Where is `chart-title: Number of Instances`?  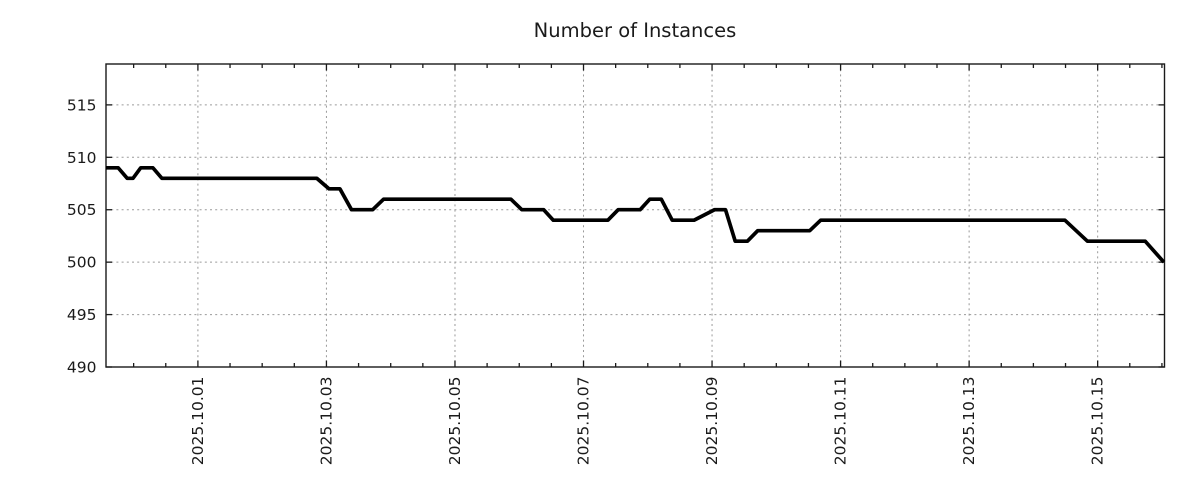
chart-title: Number of Instances is located at coordinates (635, 30).